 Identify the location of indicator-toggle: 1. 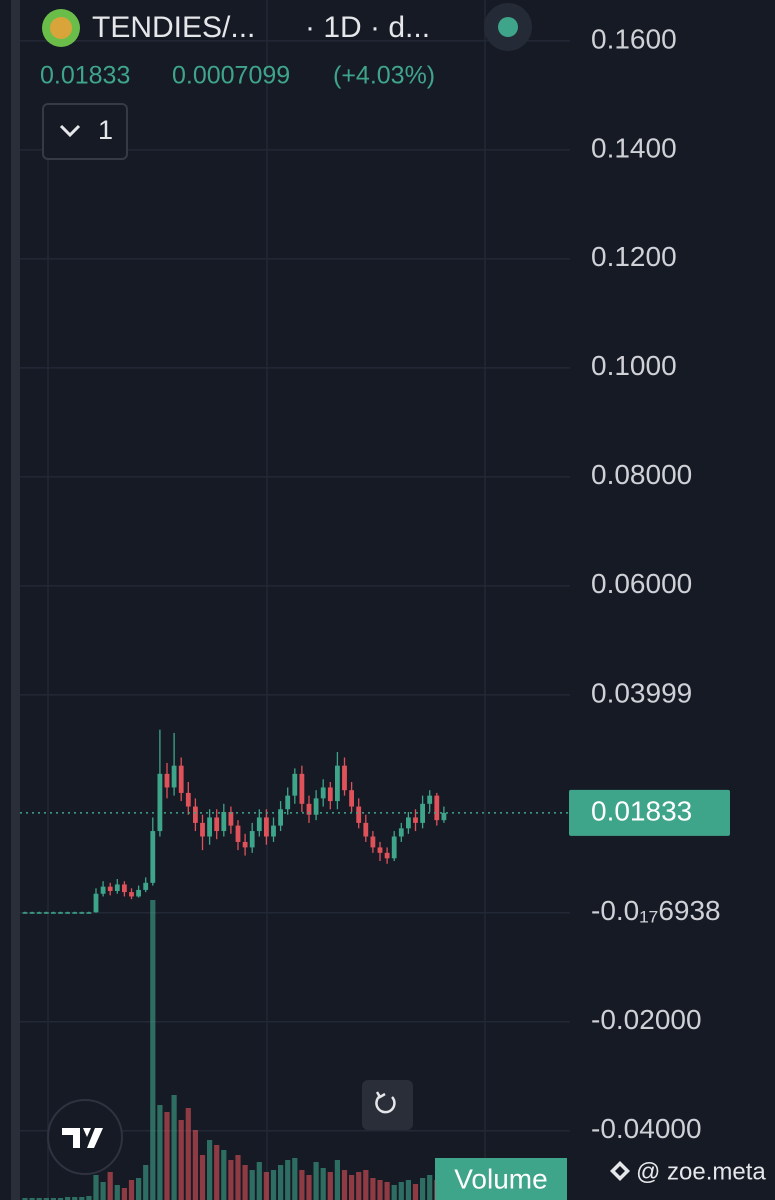
(85, 131).